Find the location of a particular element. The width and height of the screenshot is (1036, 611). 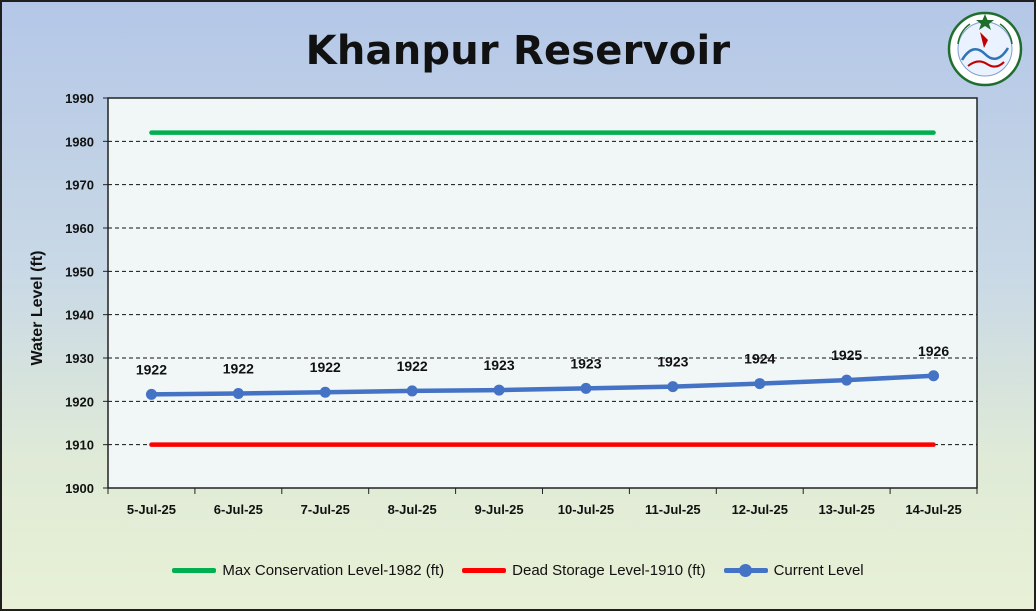

y-tick-label: 1900 is located at coordinates (79, 488).